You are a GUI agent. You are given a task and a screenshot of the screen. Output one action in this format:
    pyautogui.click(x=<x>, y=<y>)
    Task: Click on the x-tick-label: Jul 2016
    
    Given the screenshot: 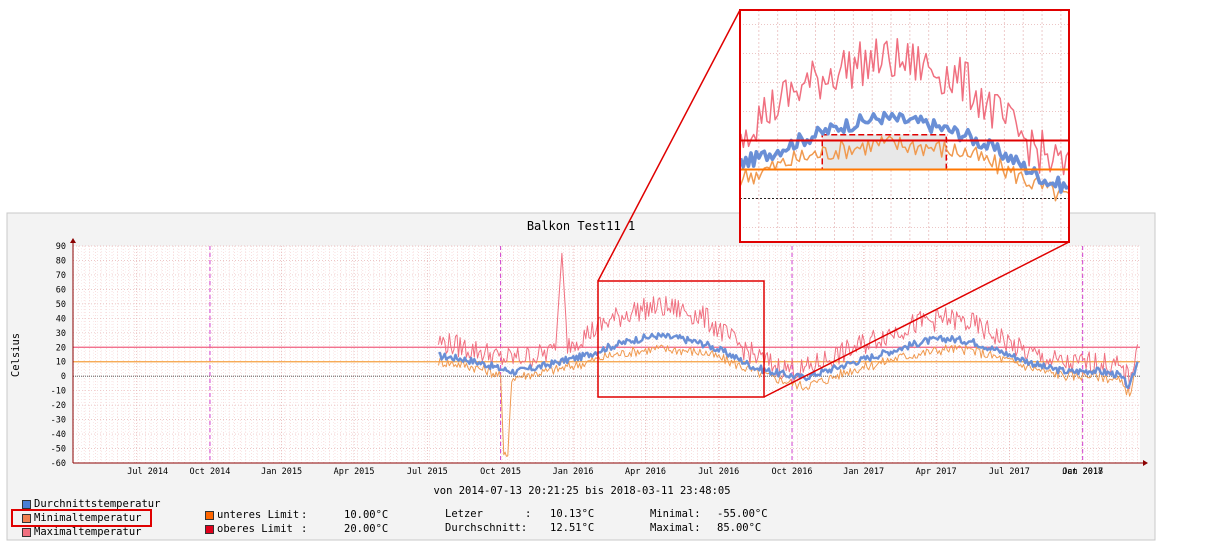 What is the action you would take?
    pyautogui.click(x=718, y=472)
    